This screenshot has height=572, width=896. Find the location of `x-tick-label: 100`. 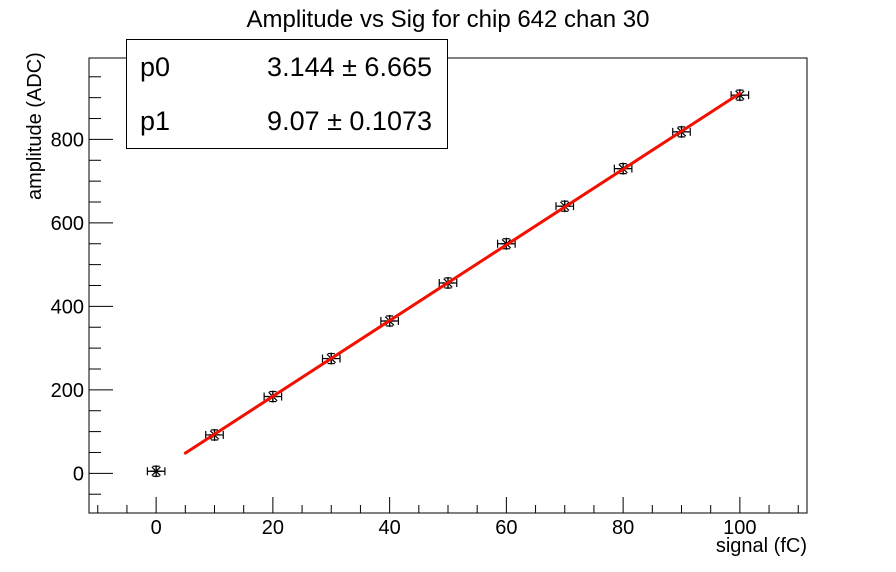

x-tick-label: 100 is located at coordinates (739, 528).